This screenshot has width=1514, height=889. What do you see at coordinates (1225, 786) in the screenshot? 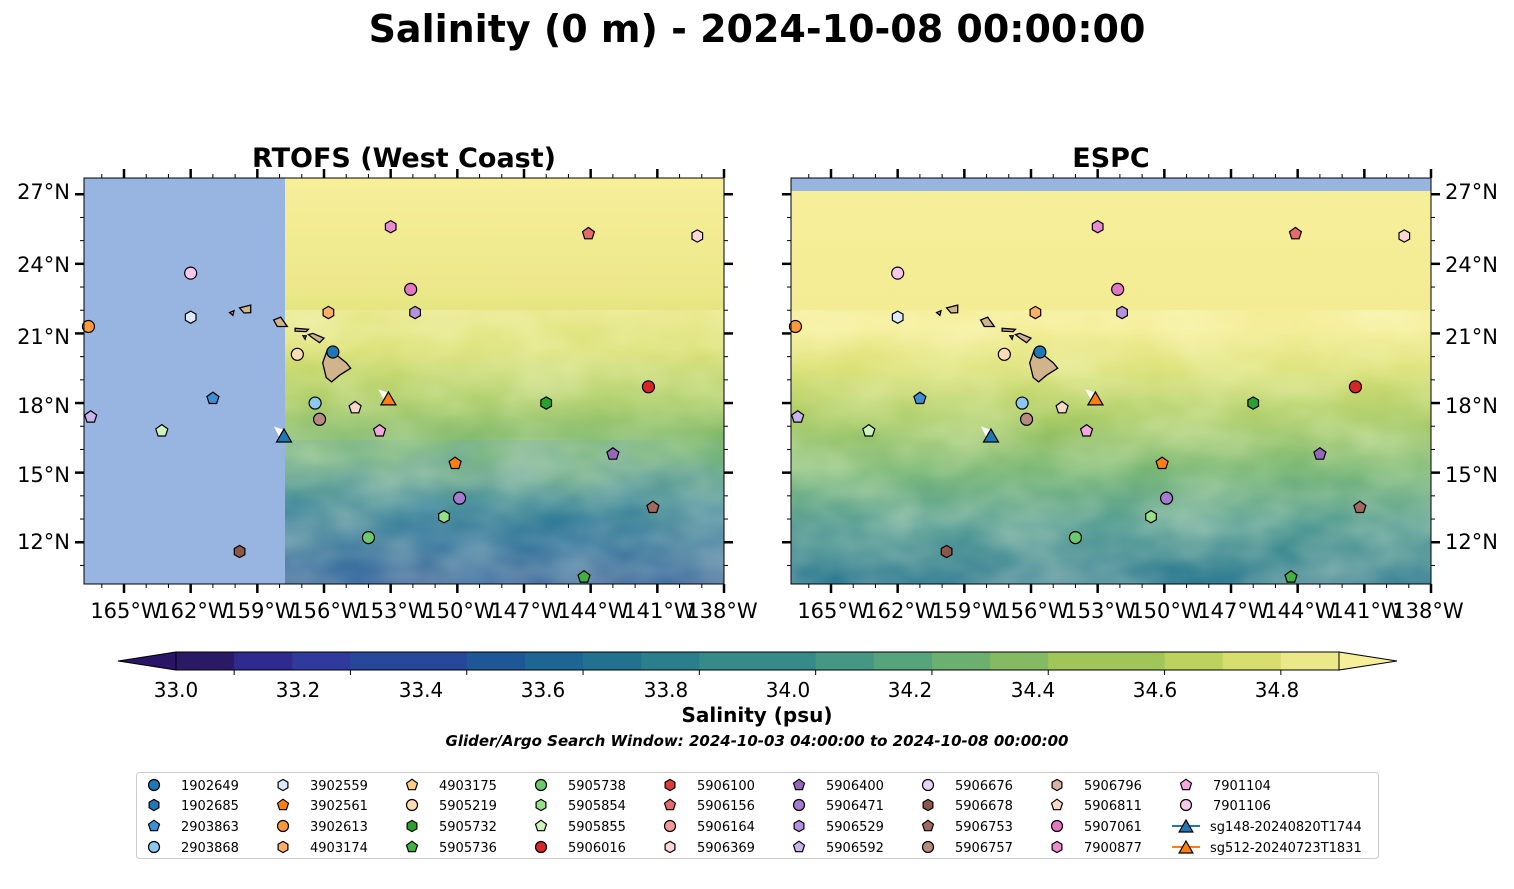
I see `legend-item: 7901104` at bounding box center [1225, 786].